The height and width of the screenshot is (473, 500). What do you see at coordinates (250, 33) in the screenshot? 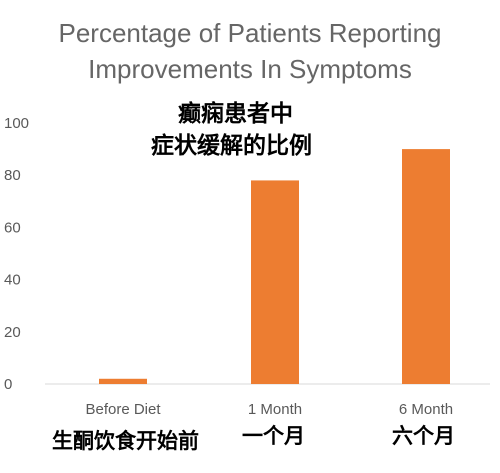
I see `chart-title-line-1: Percentage of Patients Reporting` at bounding box center [250, 33].